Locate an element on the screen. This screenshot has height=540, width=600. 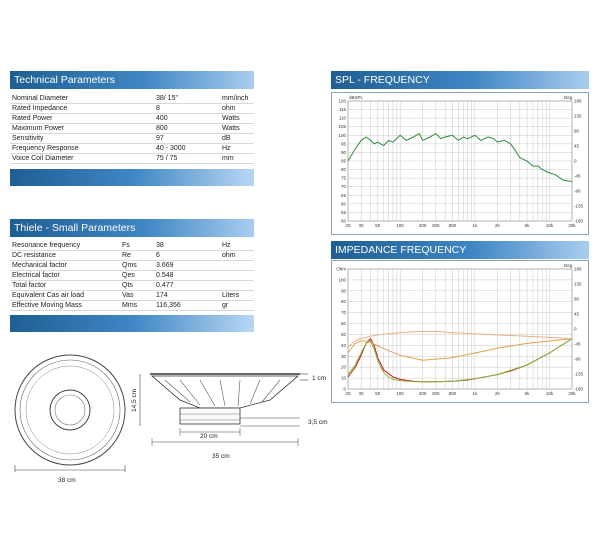
x-tick-label: 50 is located at coordinates (378, 393).